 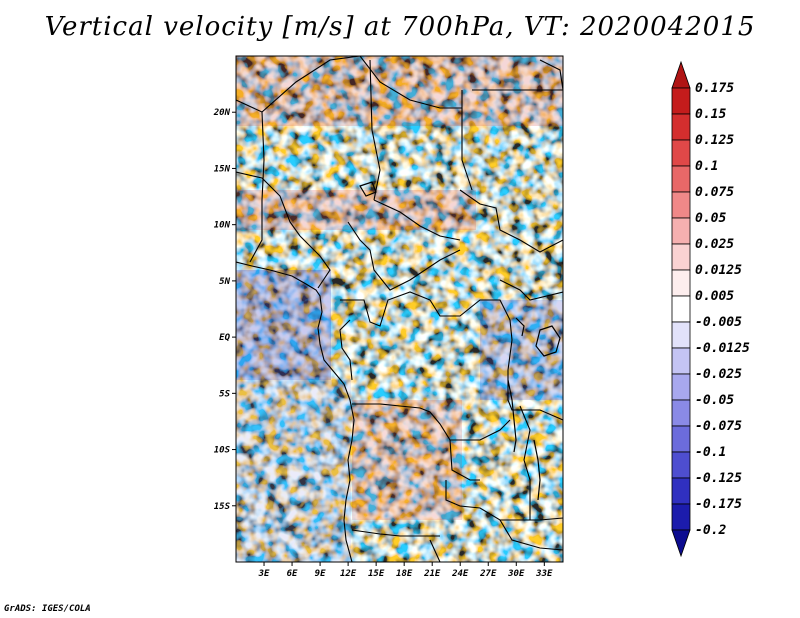 What do you see at coordinates (264, 574) in the screenshot?
I see `lon-tick-label: 3E` at bounding box center [264, 574].